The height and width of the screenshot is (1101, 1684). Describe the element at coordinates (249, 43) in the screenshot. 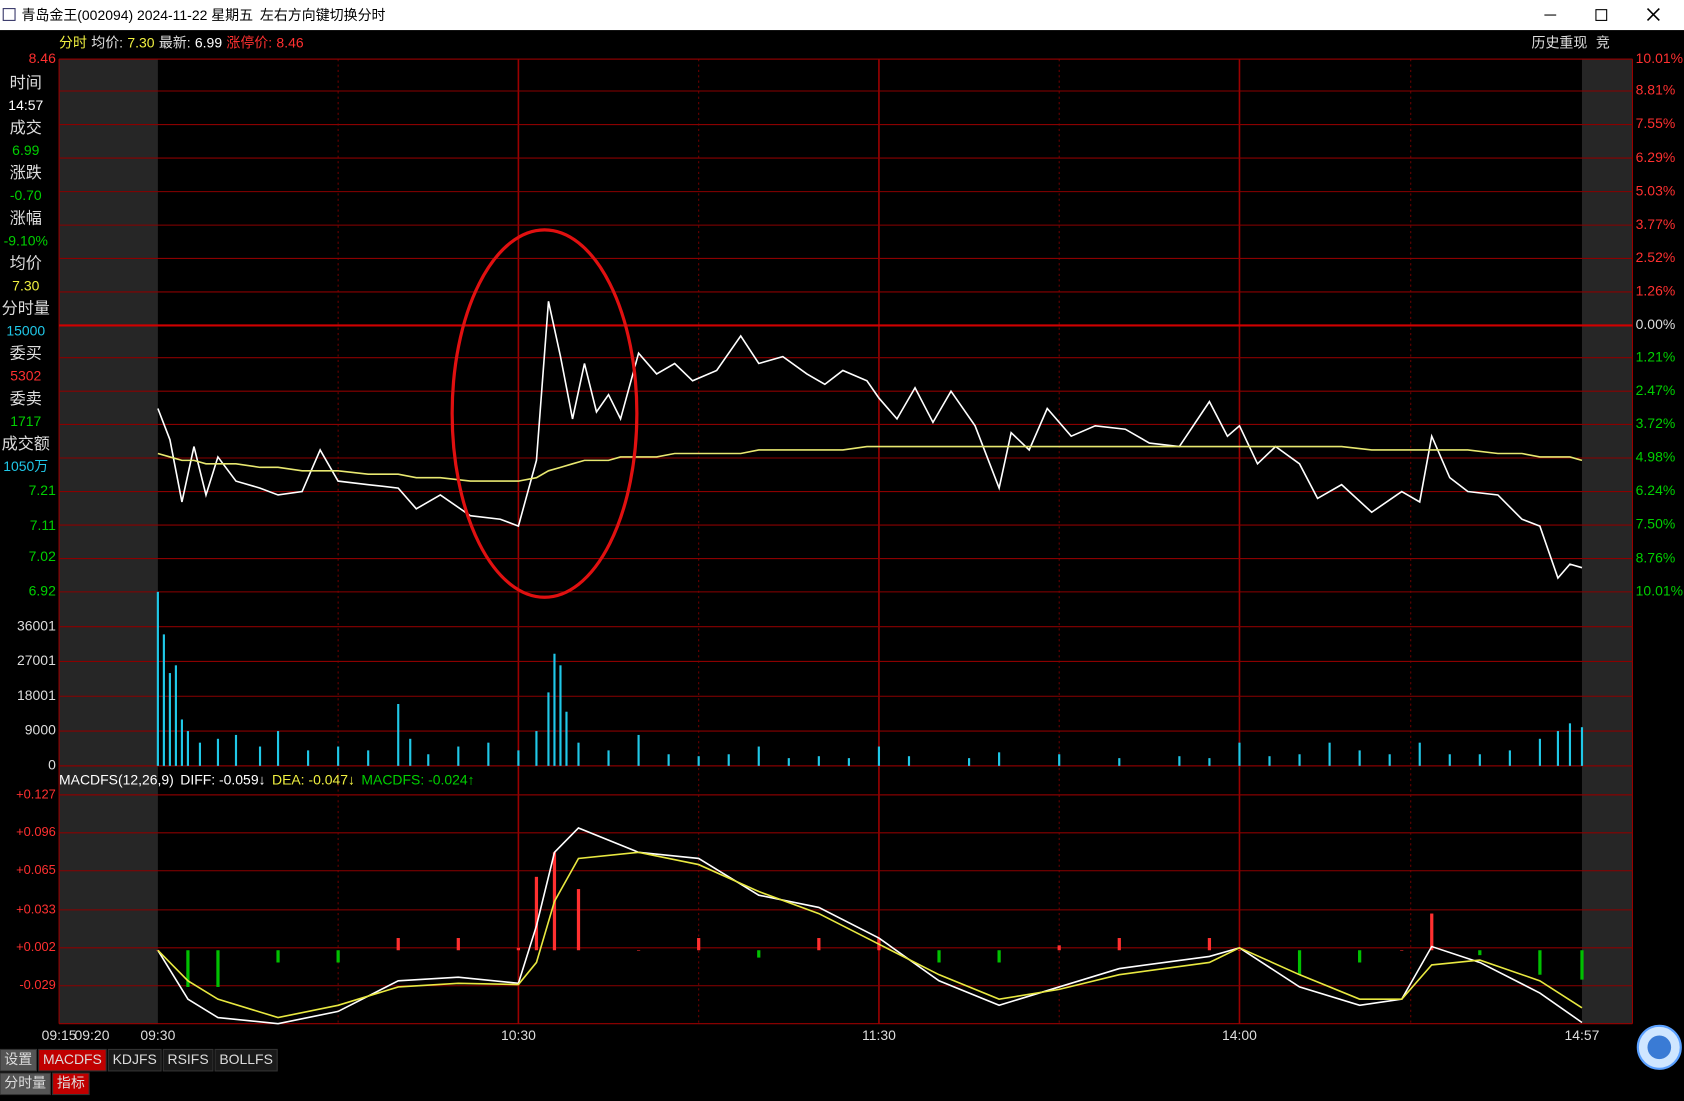

I see `header-item: 涨停价:` at that location.